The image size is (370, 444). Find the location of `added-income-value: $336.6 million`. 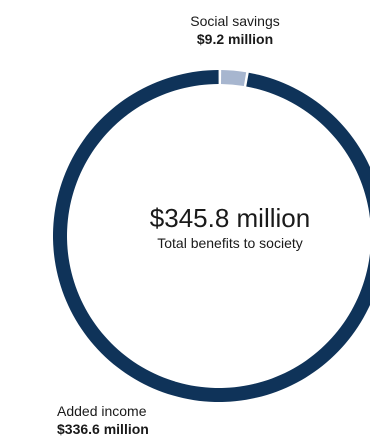

added-income-value: $336.6 million is located at coordinates (103, 429).